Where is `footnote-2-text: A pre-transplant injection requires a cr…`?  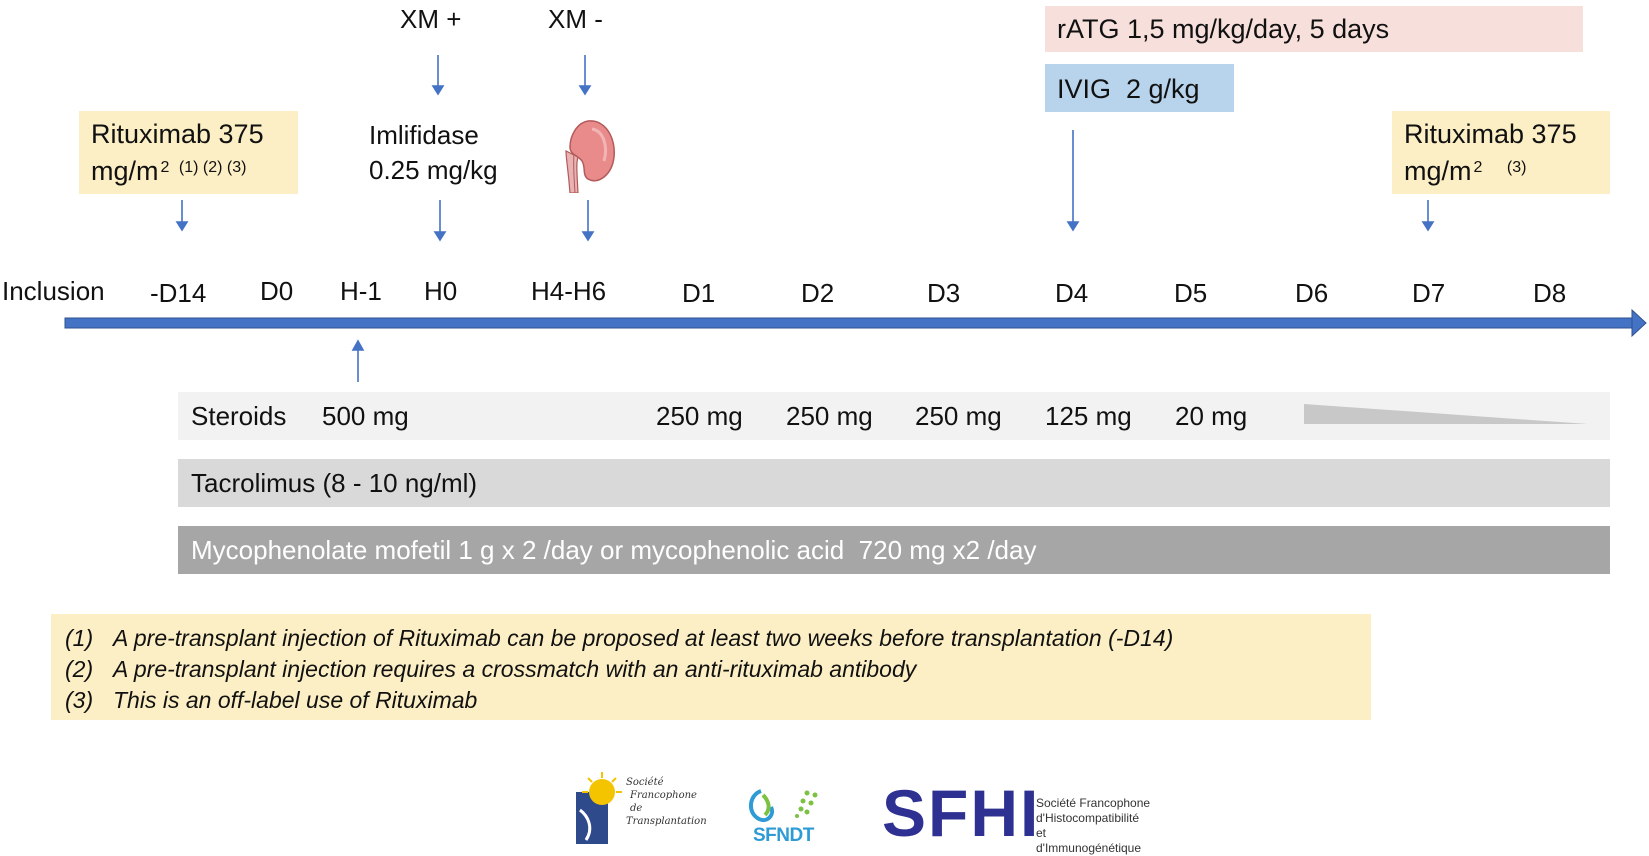 footnote-2-text: A pre-transplant injection requires a cr… is located at coordinates (515, 669).